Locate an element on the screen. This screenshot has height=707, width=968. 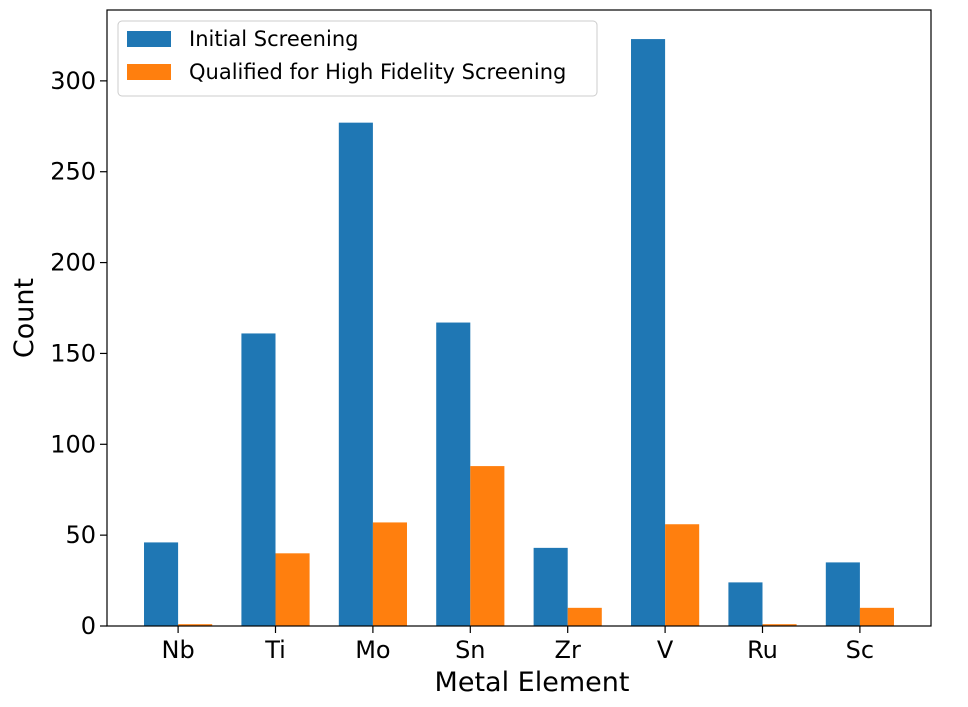
bar-initial-screening-nb is located at coordinates (161, 584).